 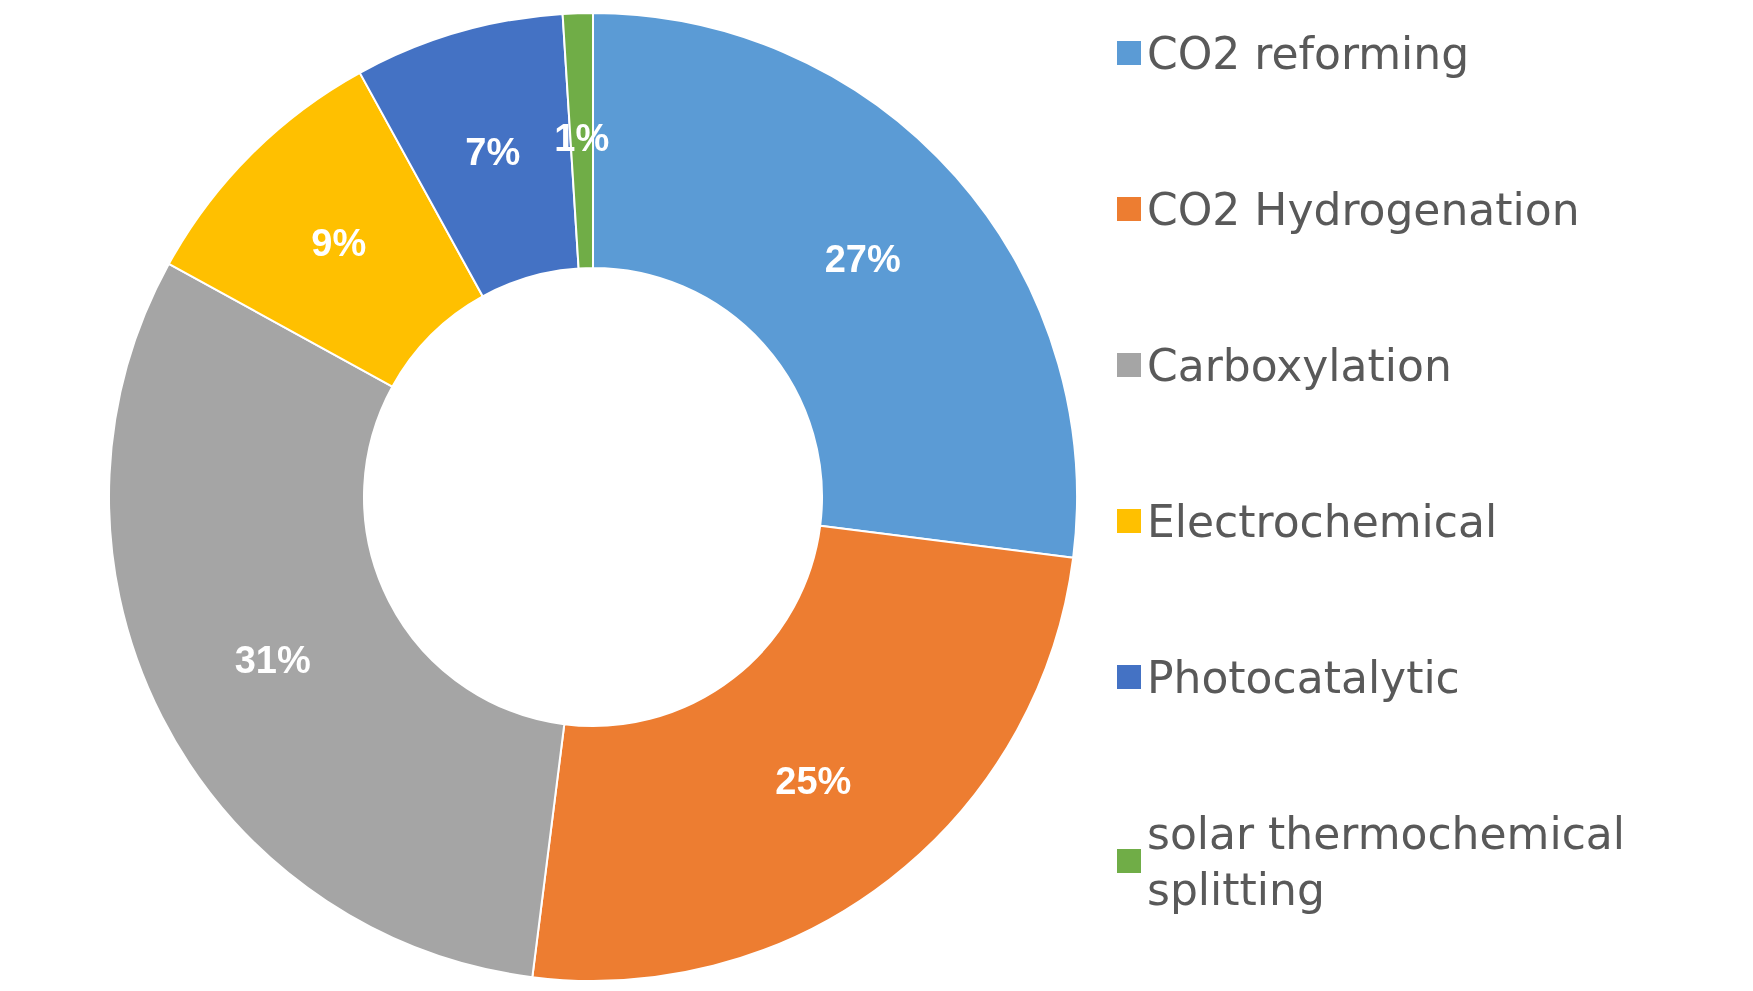 I want to click on legend-label: Electrochemical, so click(x=1322, y=521).